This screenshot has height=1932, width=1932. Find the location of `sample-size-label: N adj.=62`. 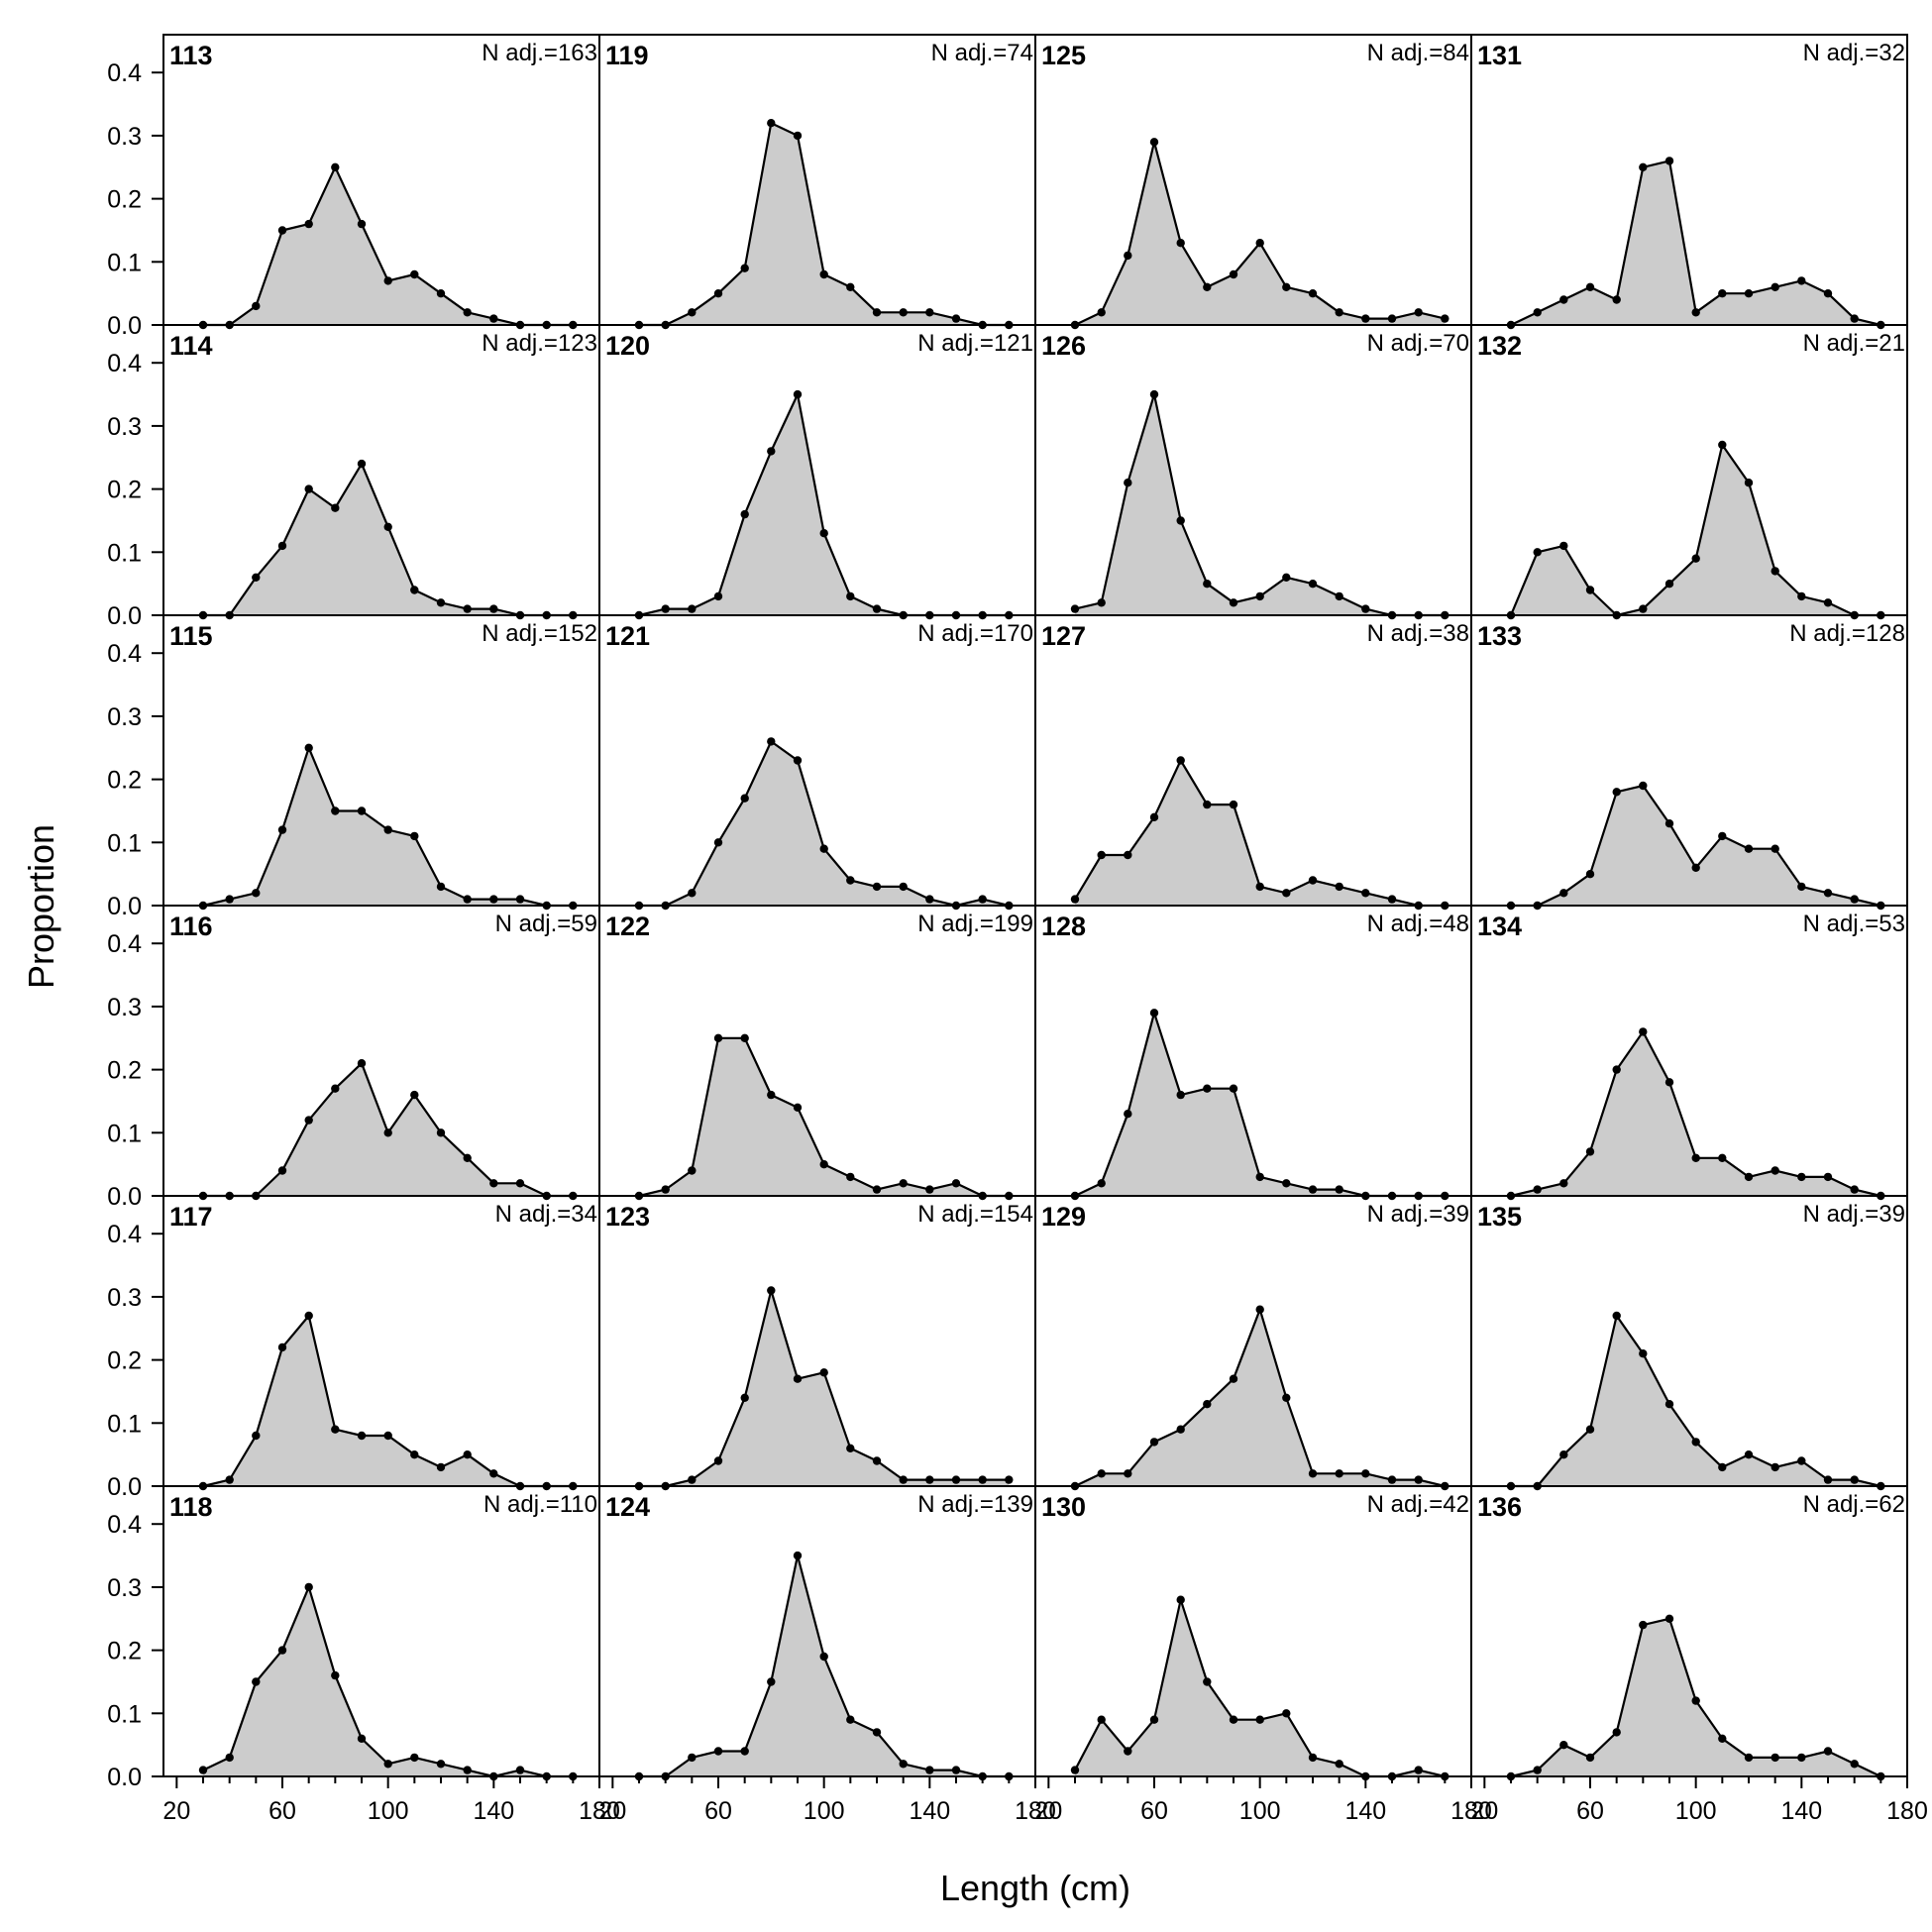

sample-size-label: N adj.=62 is located at coordinates (1854, 1504).